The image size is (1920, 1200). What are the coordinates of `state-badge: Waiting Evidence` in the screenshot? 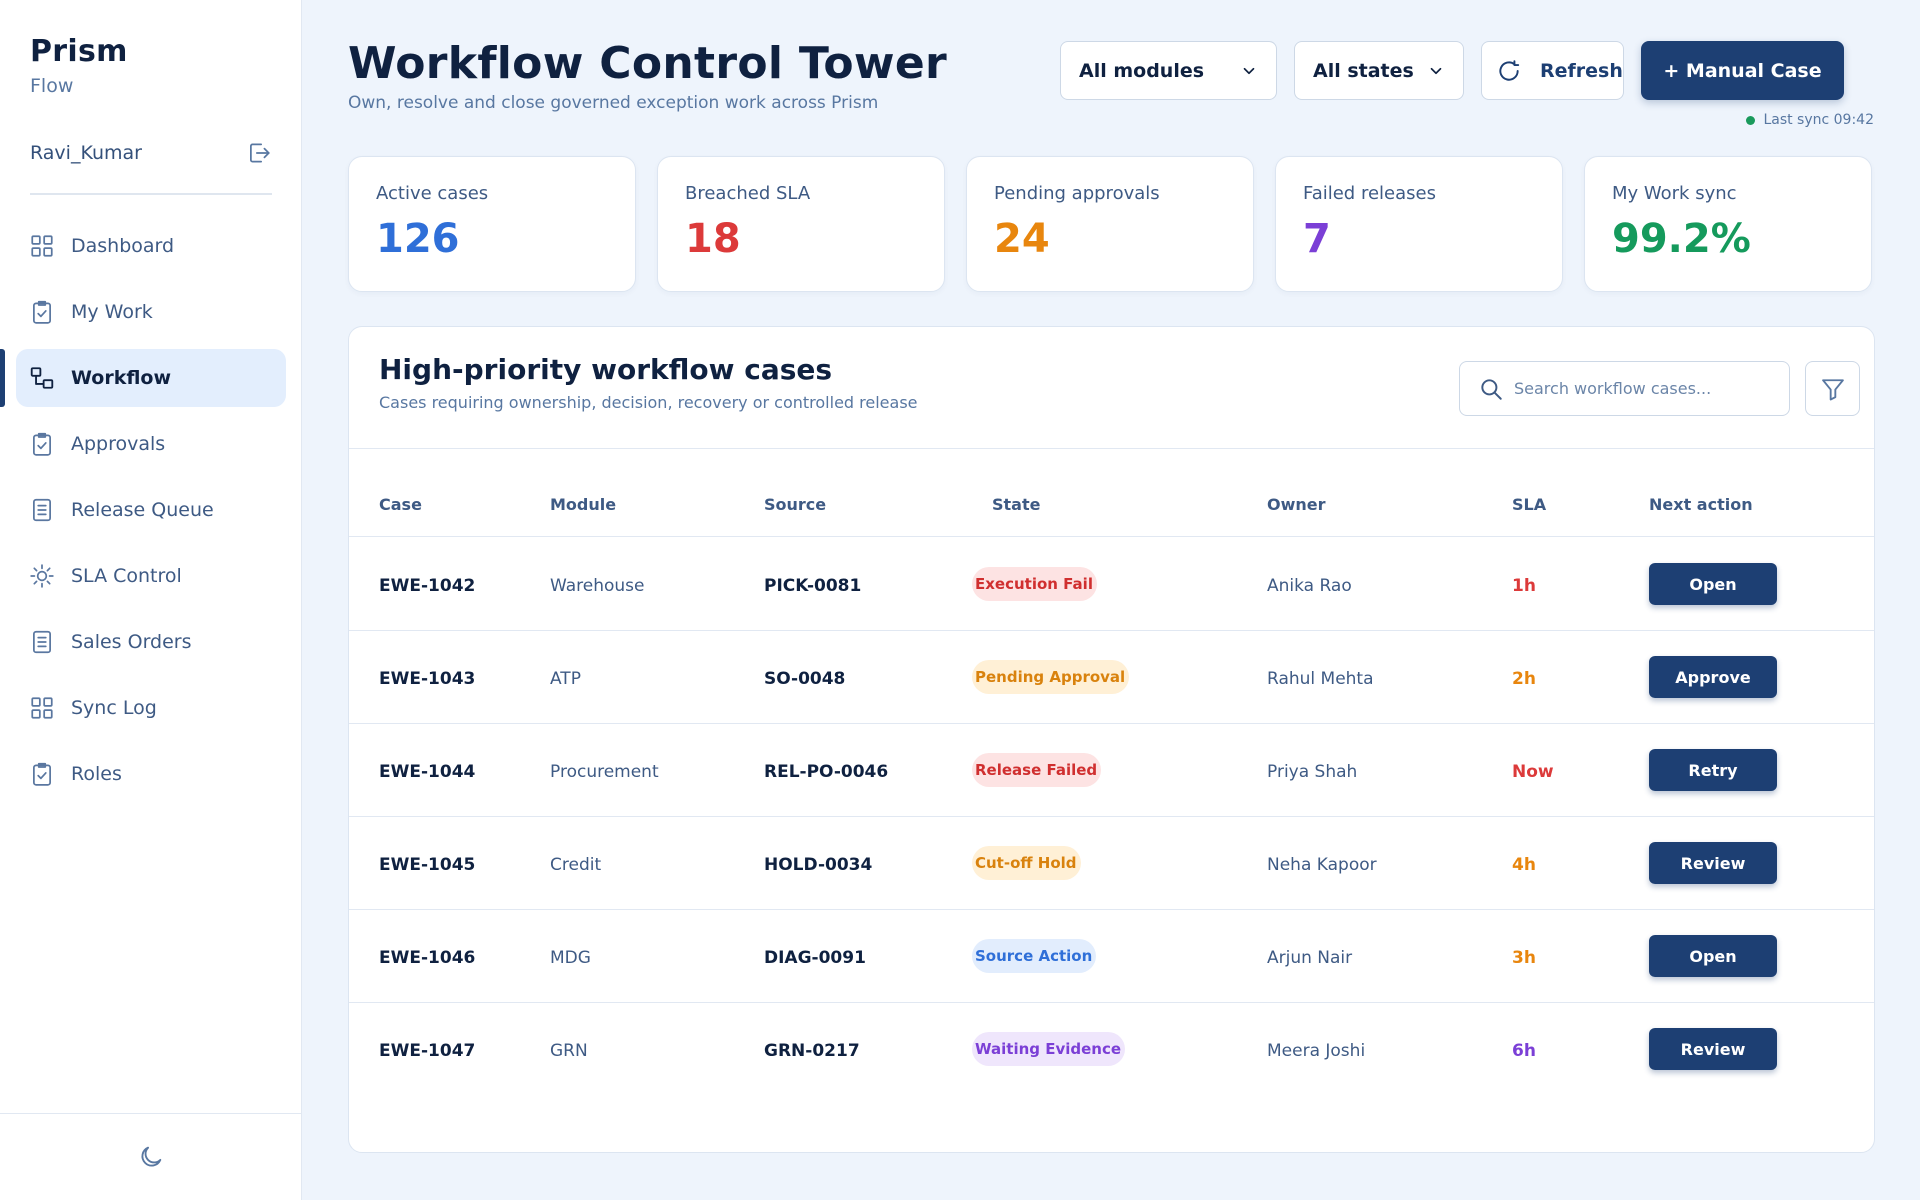 It's located at (1049, 1049).